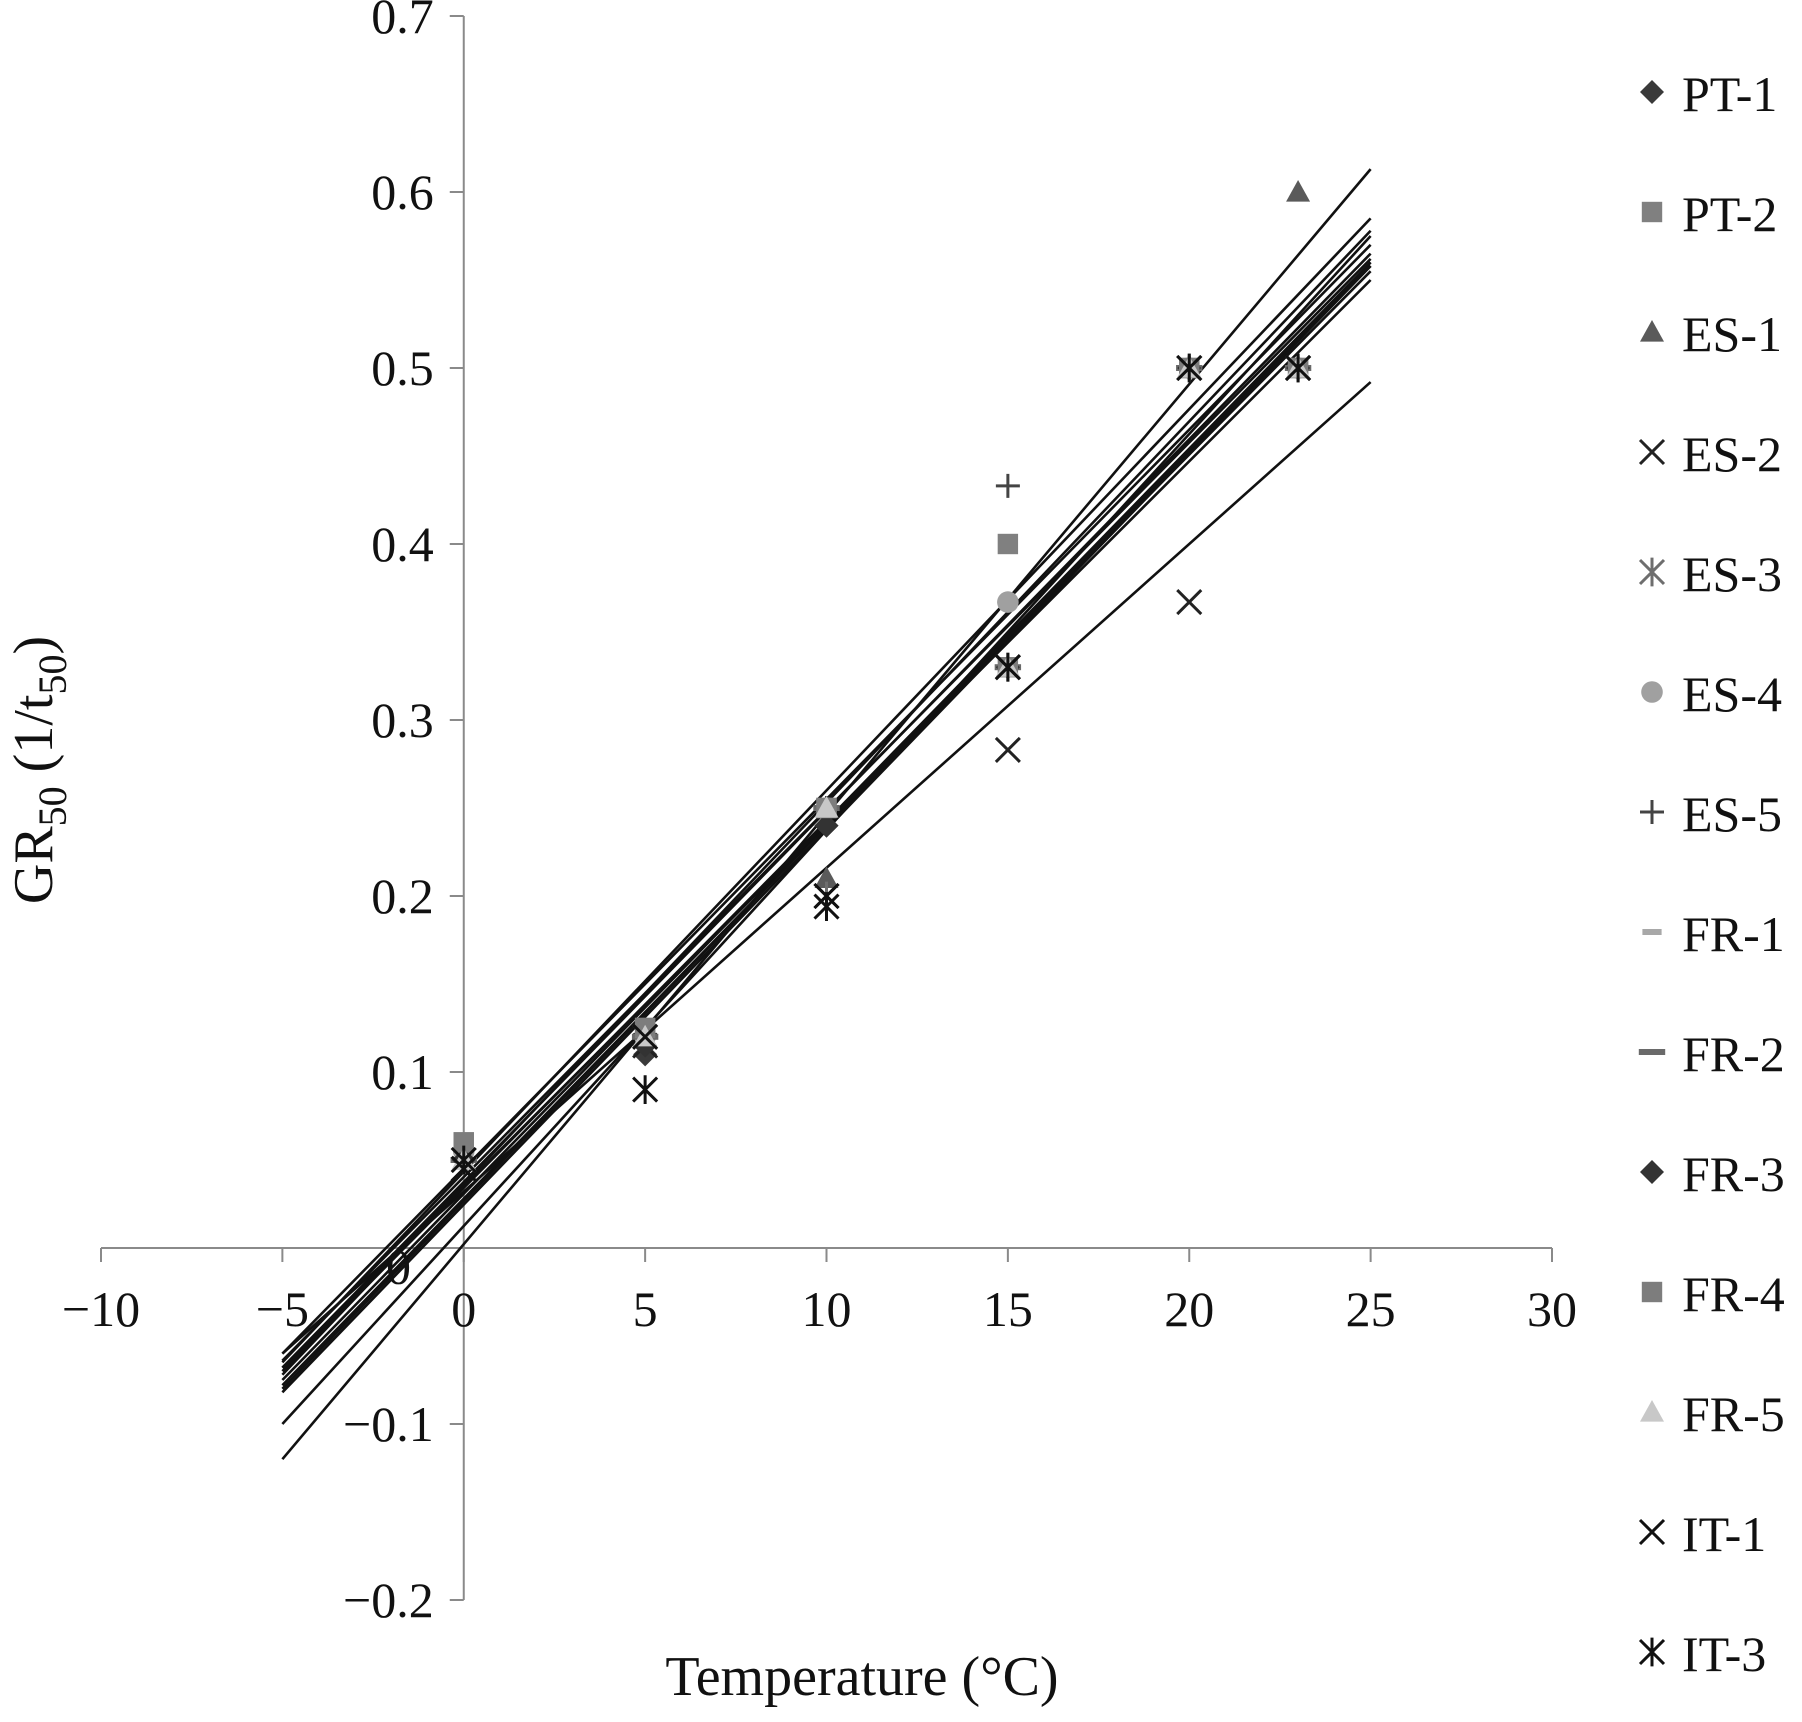  I want to click on x-tick-label: 5, so click(645, 1309).